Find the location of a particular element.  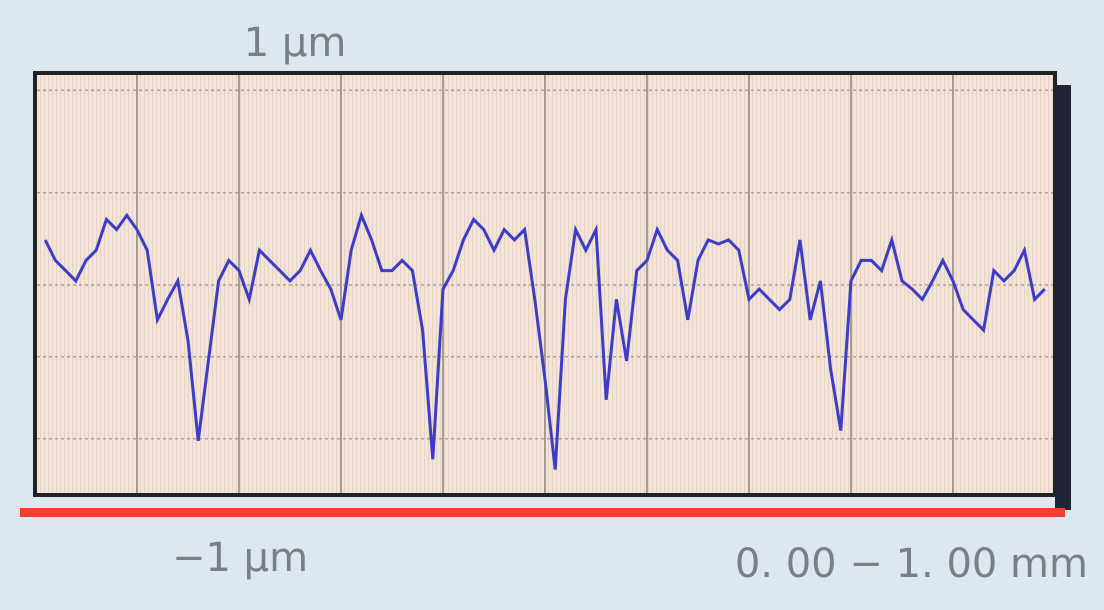

y-tick-label: −1 µm is located at coordinates (240, 558).